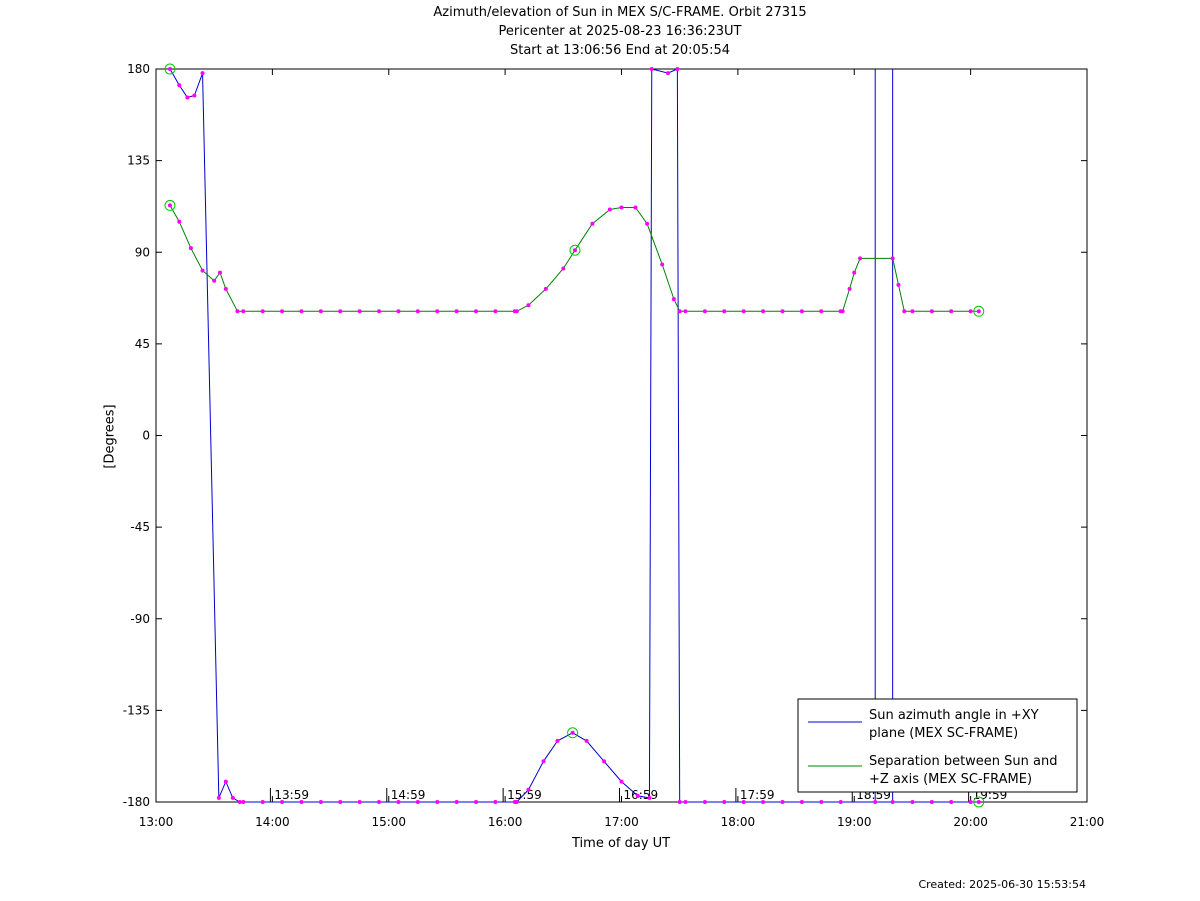  I want to click on legend-box, so click(937, 745).